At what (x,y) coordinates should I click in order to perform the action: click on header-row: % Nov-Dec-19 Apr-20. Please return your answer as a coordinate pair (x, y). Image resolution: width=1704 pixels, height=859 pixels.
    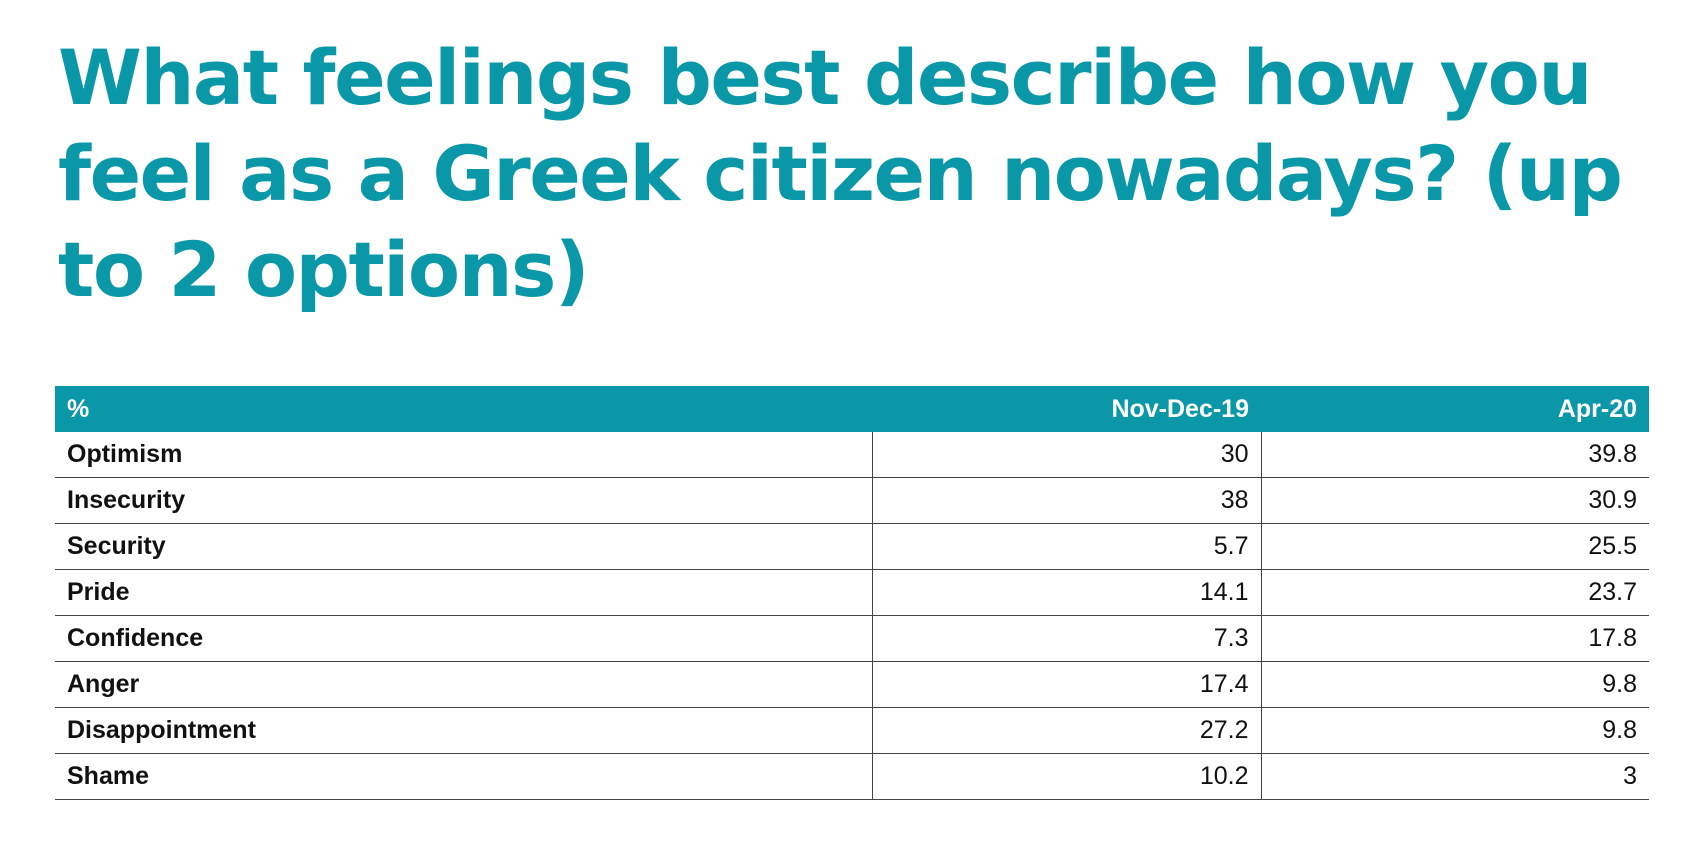
    Looking at the image, I should click on (852, 409).